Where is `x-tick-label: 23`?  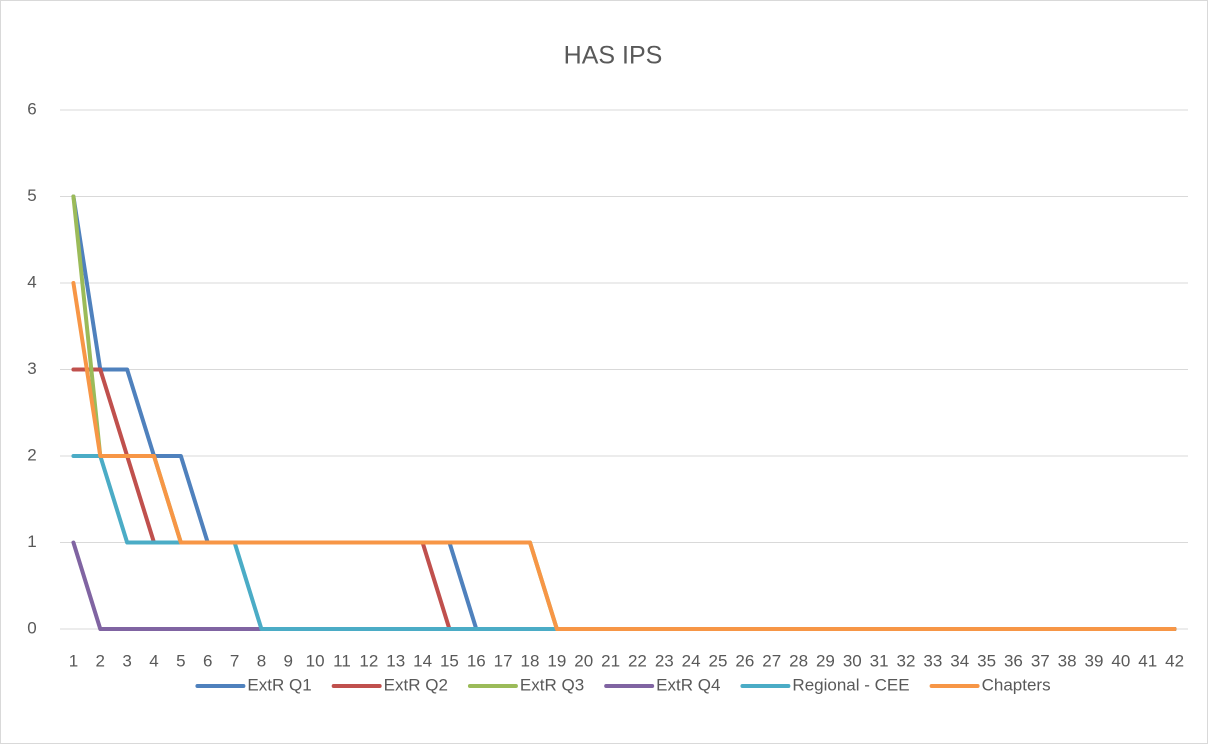 x-tick-label: 23 is located at coordinates (664, 660).